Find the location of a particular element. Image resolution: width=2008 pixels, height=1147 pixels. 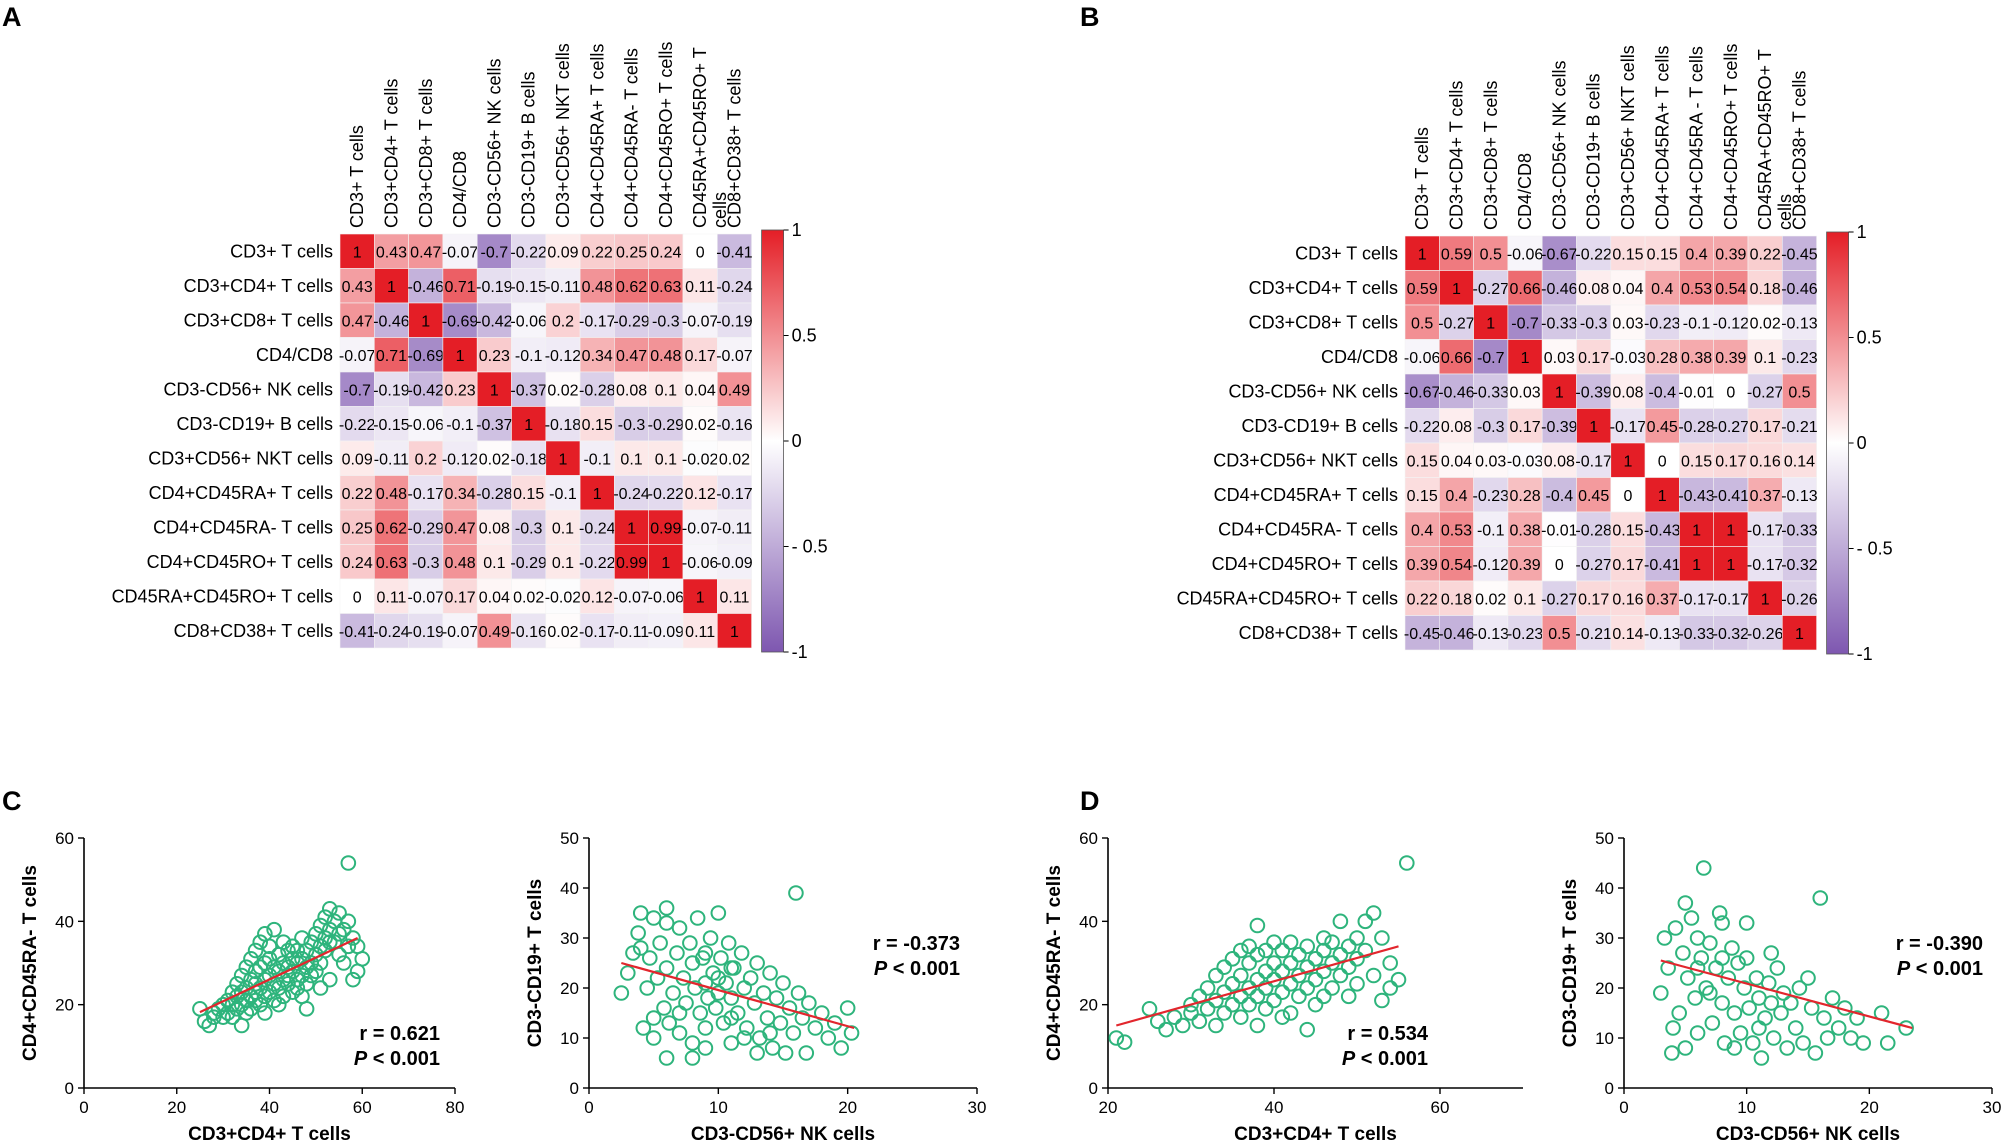

cell-value: 0.4 is located at coordinates (1662, 289).